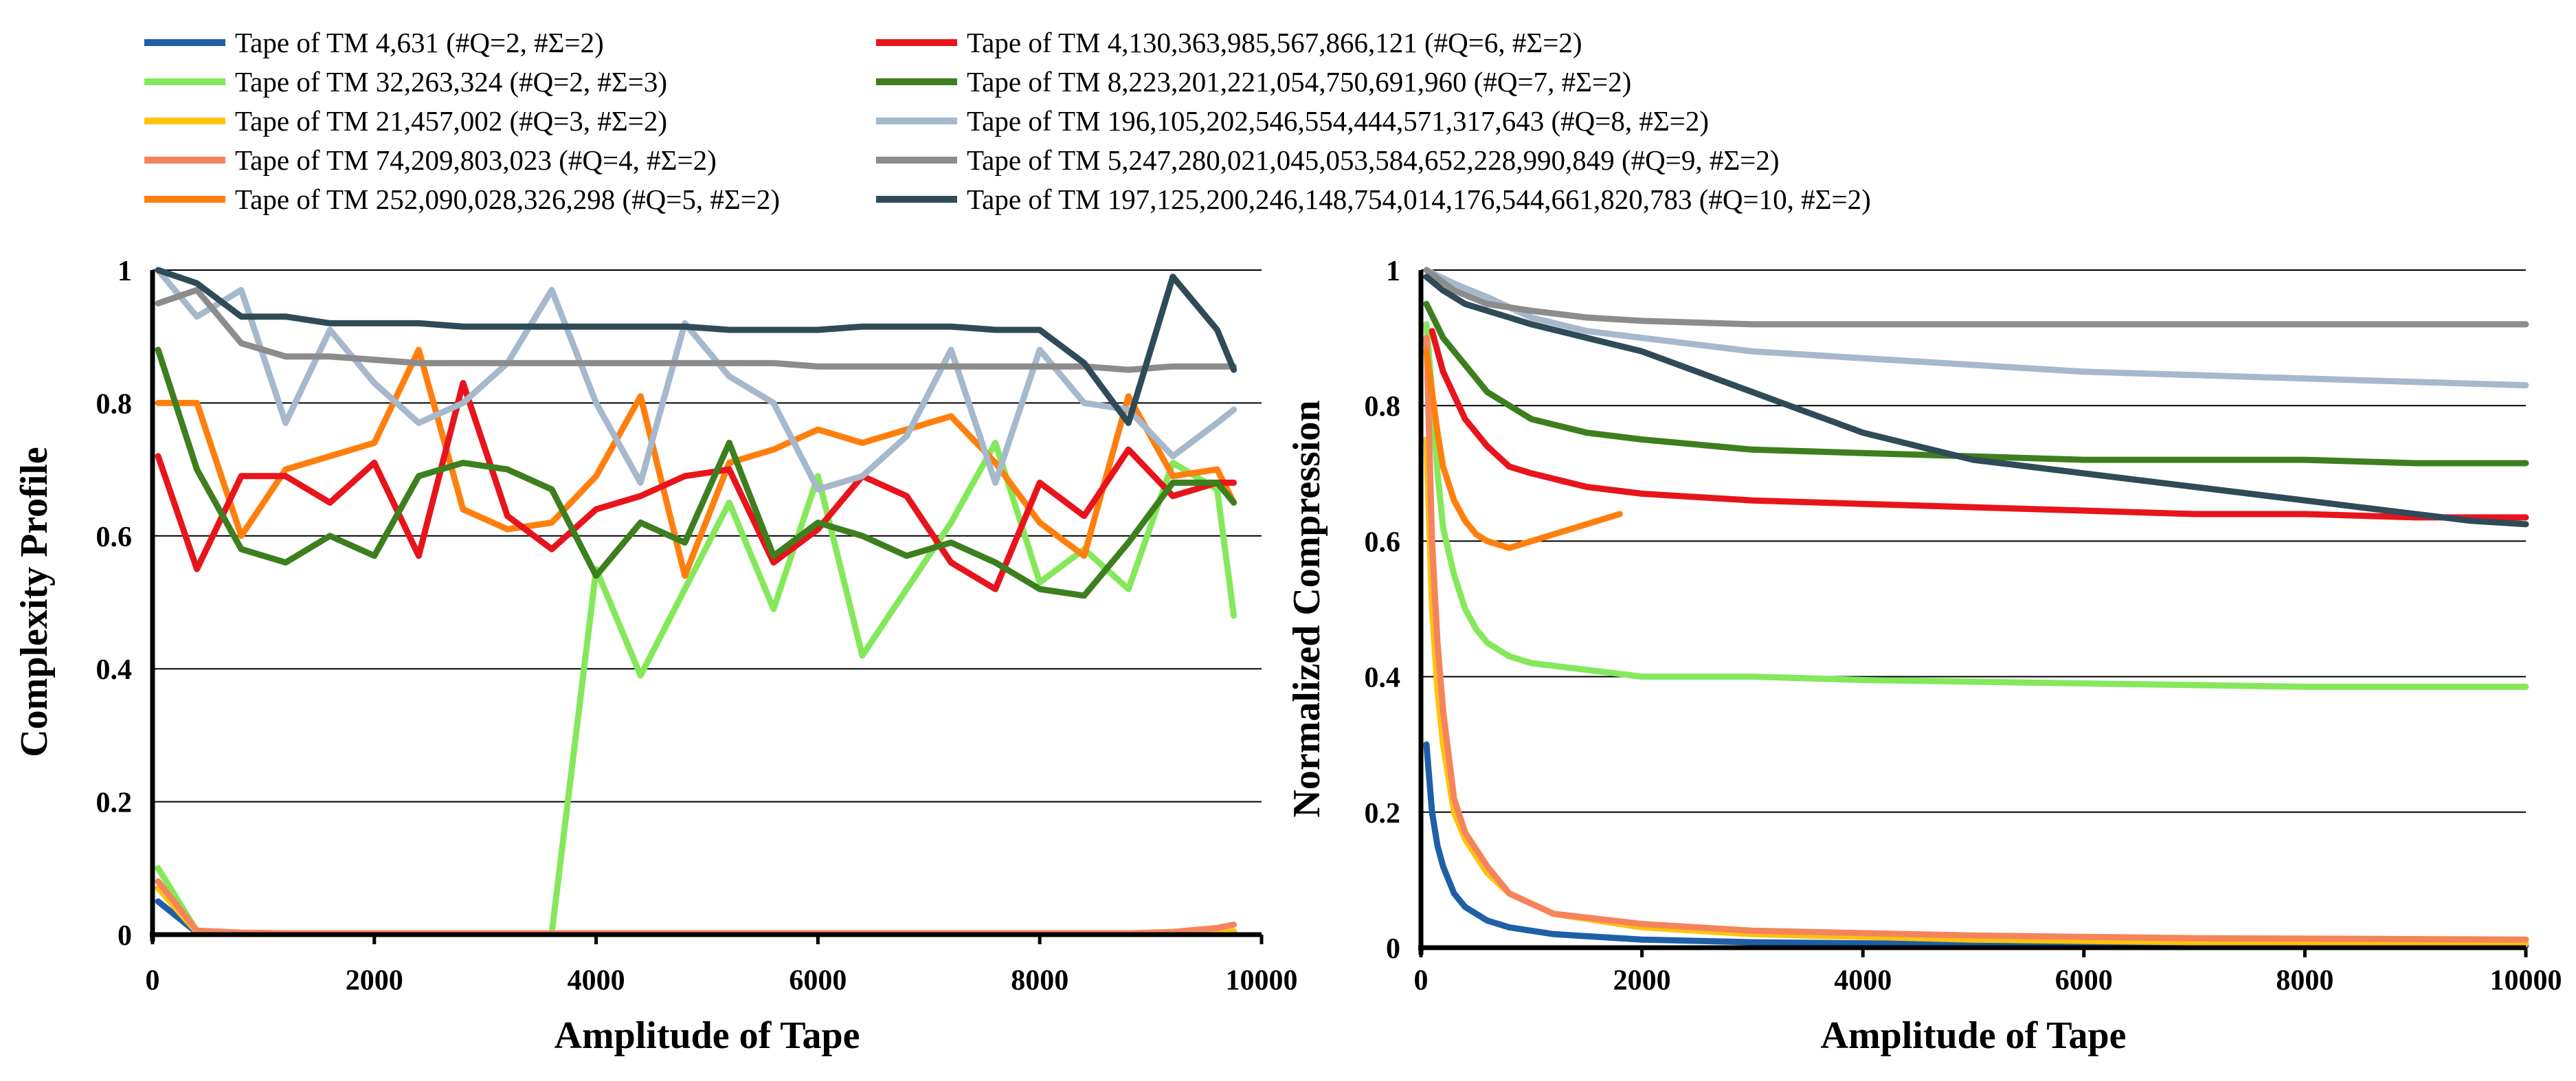  What do you see at coordinates (476, 160) in the screenshot?
I see `legend-label: Tape of TM 74,209,803,023 (#Q=4, #Σ=2)` at bounding box center [476, 160].